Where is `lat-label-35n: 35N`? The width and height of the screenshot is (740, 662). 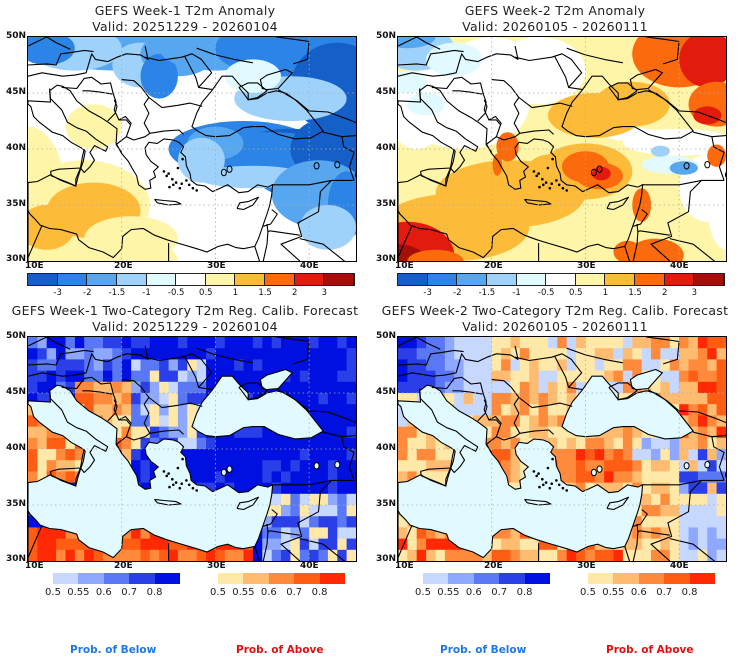 lat-label-35n: 35N is located at coordinates (386, 504).